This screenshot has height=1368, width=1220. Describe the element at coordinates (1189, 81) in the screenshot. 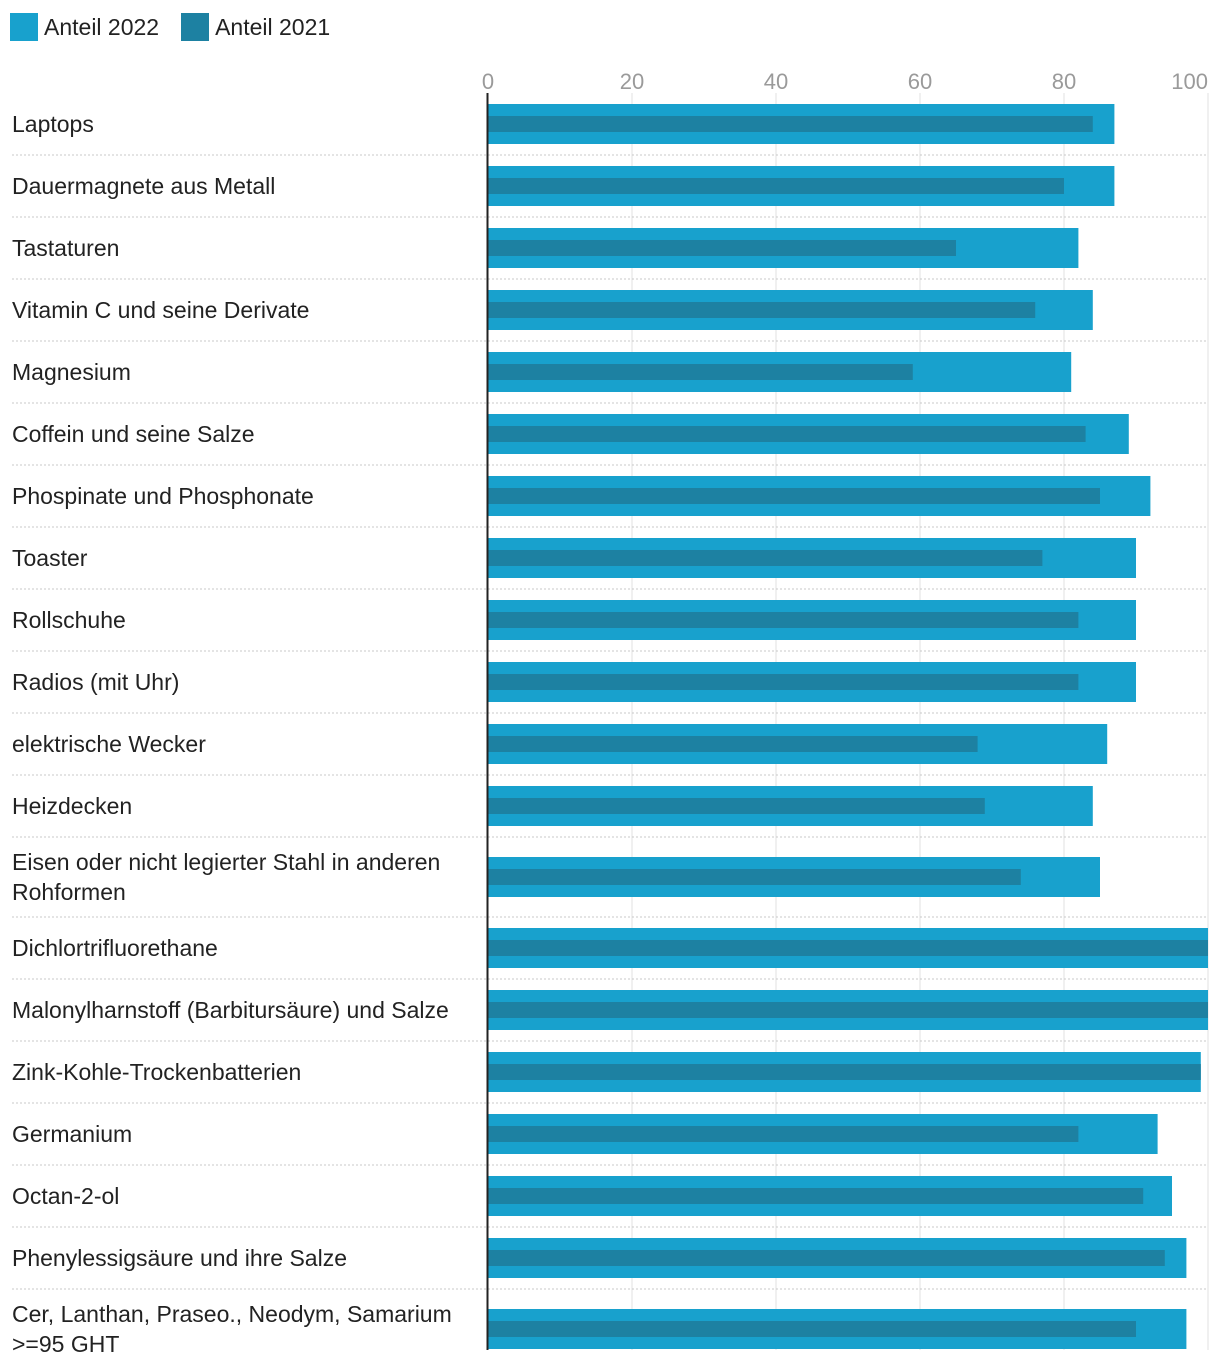

I see `x-tick-label-100: 100` at that location.